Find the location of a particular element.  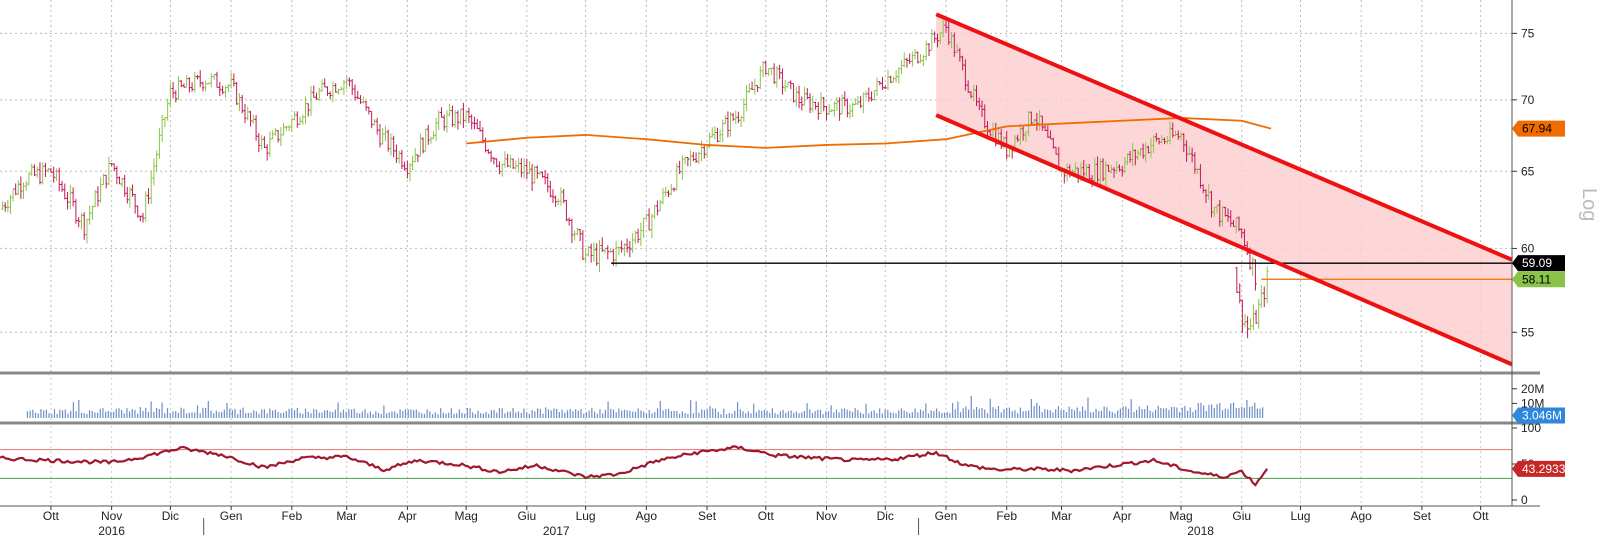

last-value-badge-label: 59.09 is located at coordinates (1537, 263).